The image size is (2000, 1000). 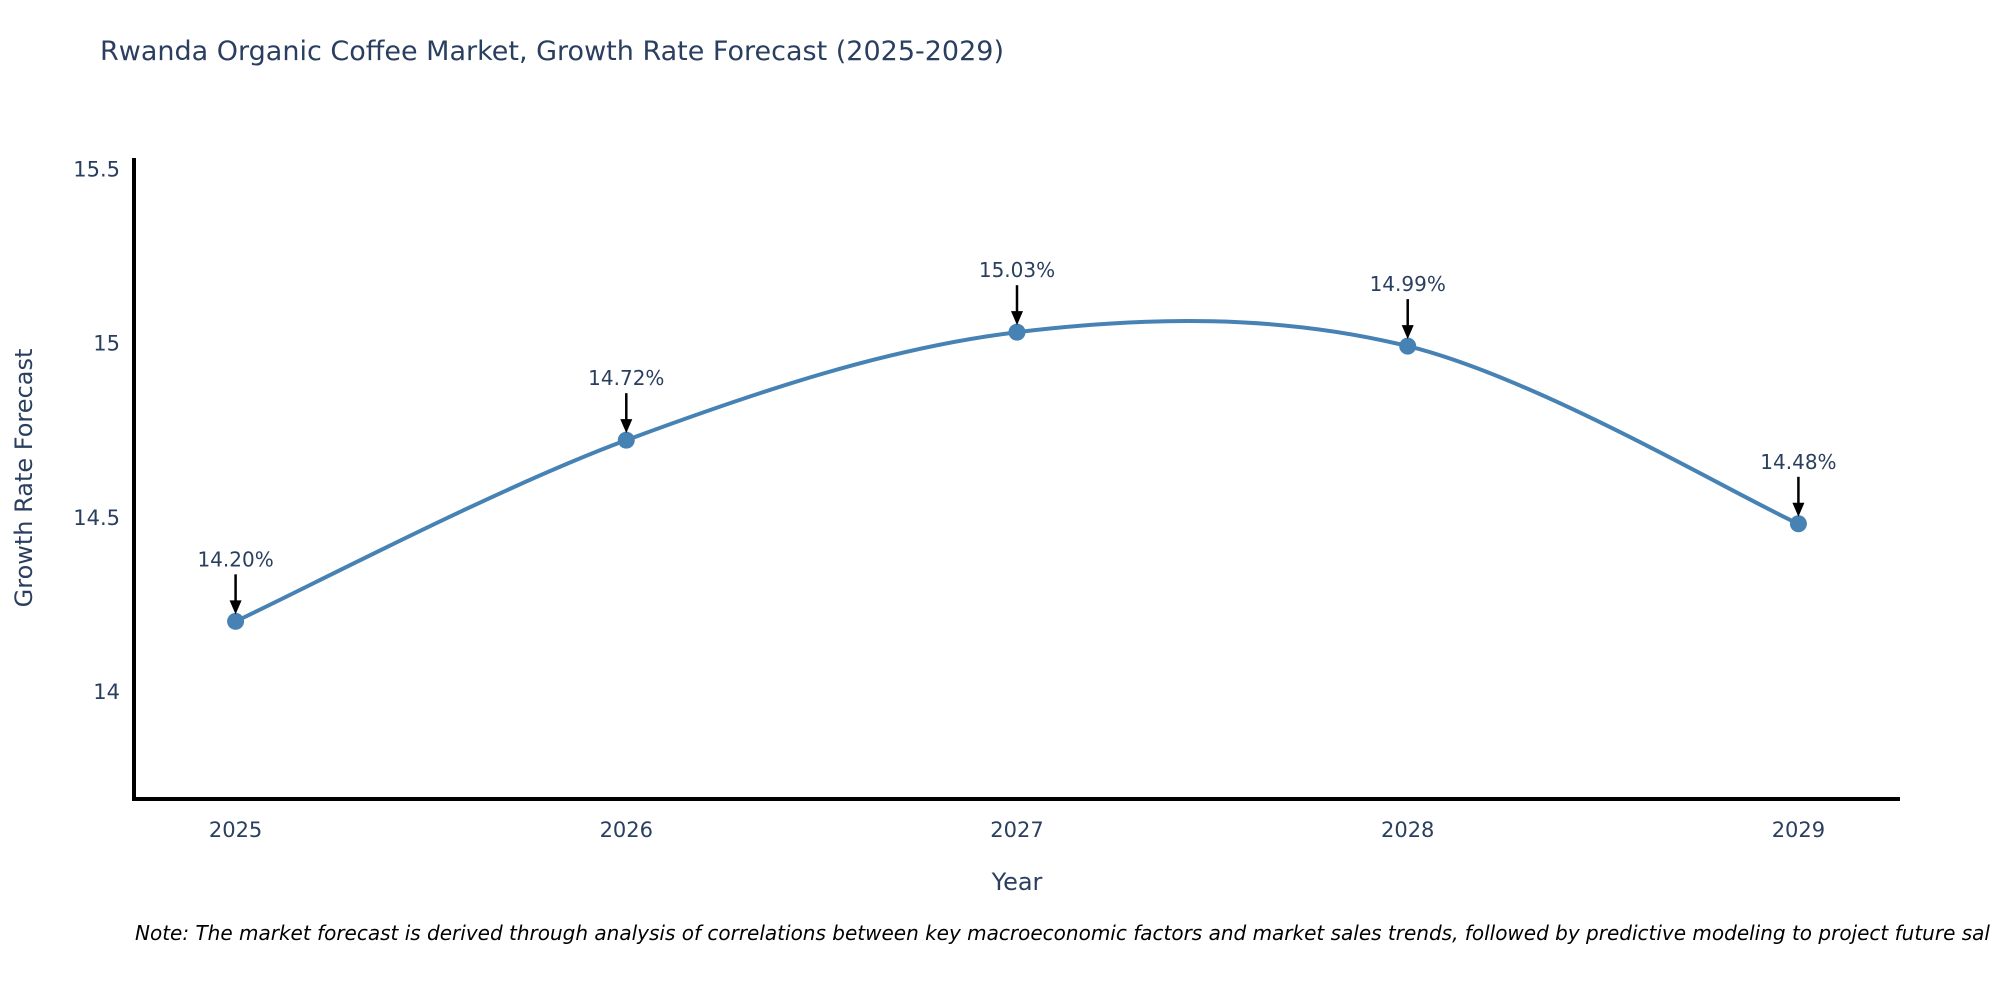 What do you see at coordinates (1407, 830) in the screenshot?
I see `x-tick-label: 2028` at bounding box center [1407, 830].